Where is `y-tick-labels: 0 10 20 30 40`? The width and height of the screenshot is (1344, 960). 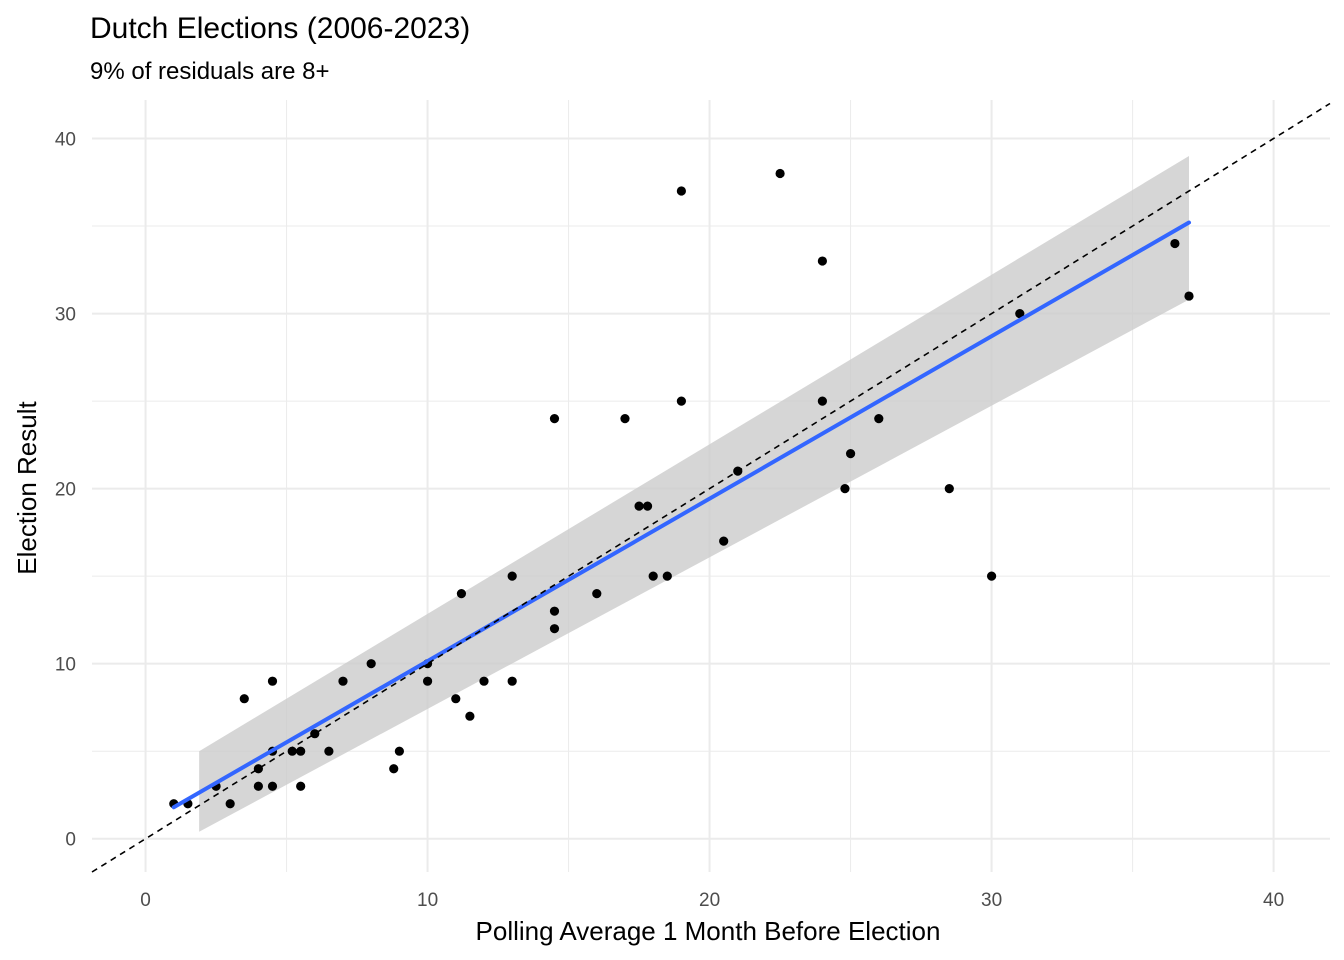
y-tick-labels: 0 10 20 30 40 is located at coordinates (65, 490).